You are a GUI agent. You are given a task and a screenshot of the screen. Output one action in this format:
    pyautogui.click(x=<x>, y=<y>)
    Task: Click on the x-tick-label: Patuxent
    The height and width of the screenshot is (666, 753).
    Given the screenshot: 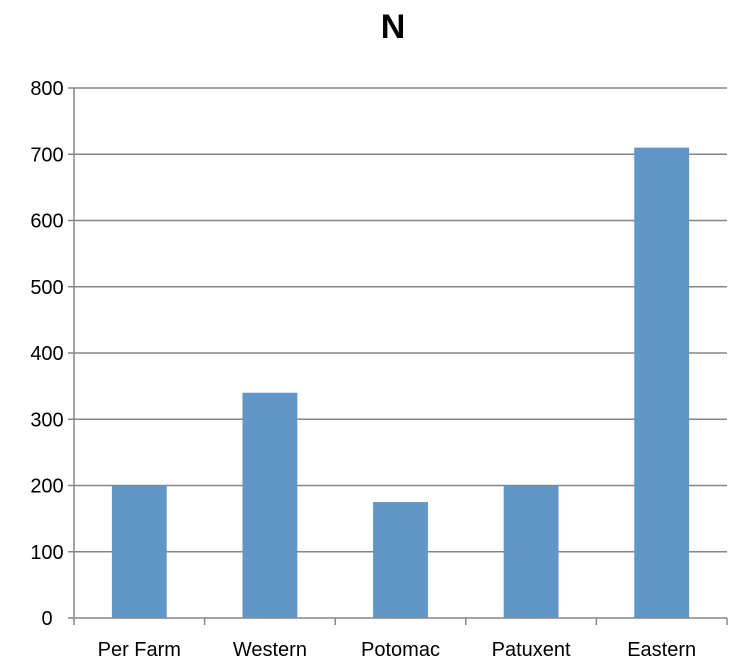 What is the action you would take?
    pyautogui.click(x=531, y=650)
    